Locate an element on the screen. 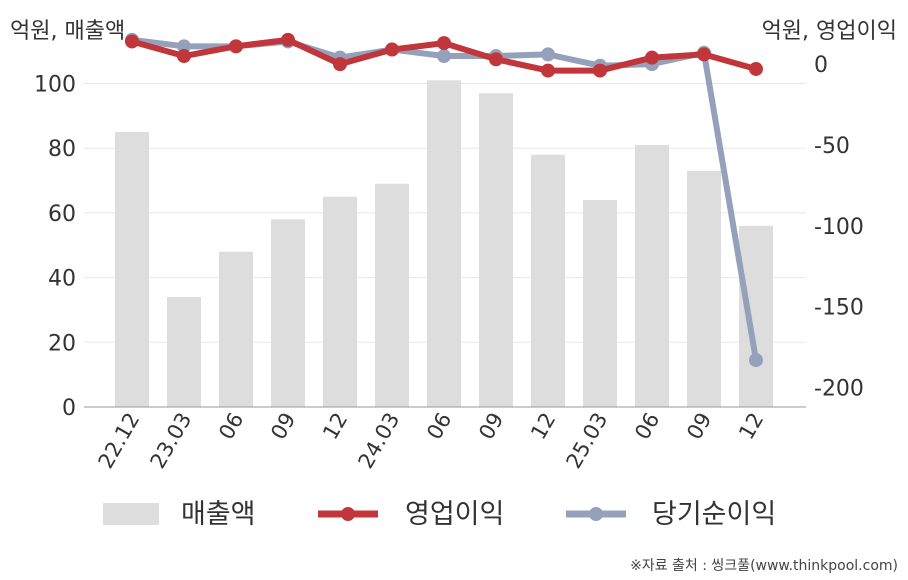 This screenshot has width=908, height=580. left-tick-label: 60 is located at coordinates (62, 214).